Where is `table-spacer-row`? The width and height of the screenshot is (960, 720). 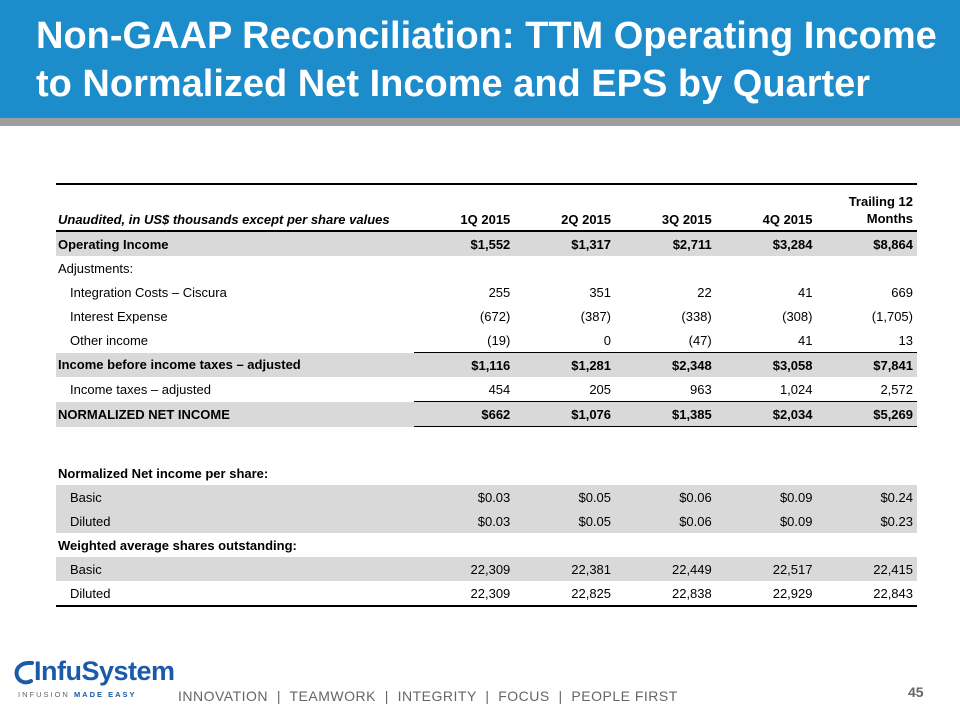
table-spacer-row is located at coordinates (486, 443).